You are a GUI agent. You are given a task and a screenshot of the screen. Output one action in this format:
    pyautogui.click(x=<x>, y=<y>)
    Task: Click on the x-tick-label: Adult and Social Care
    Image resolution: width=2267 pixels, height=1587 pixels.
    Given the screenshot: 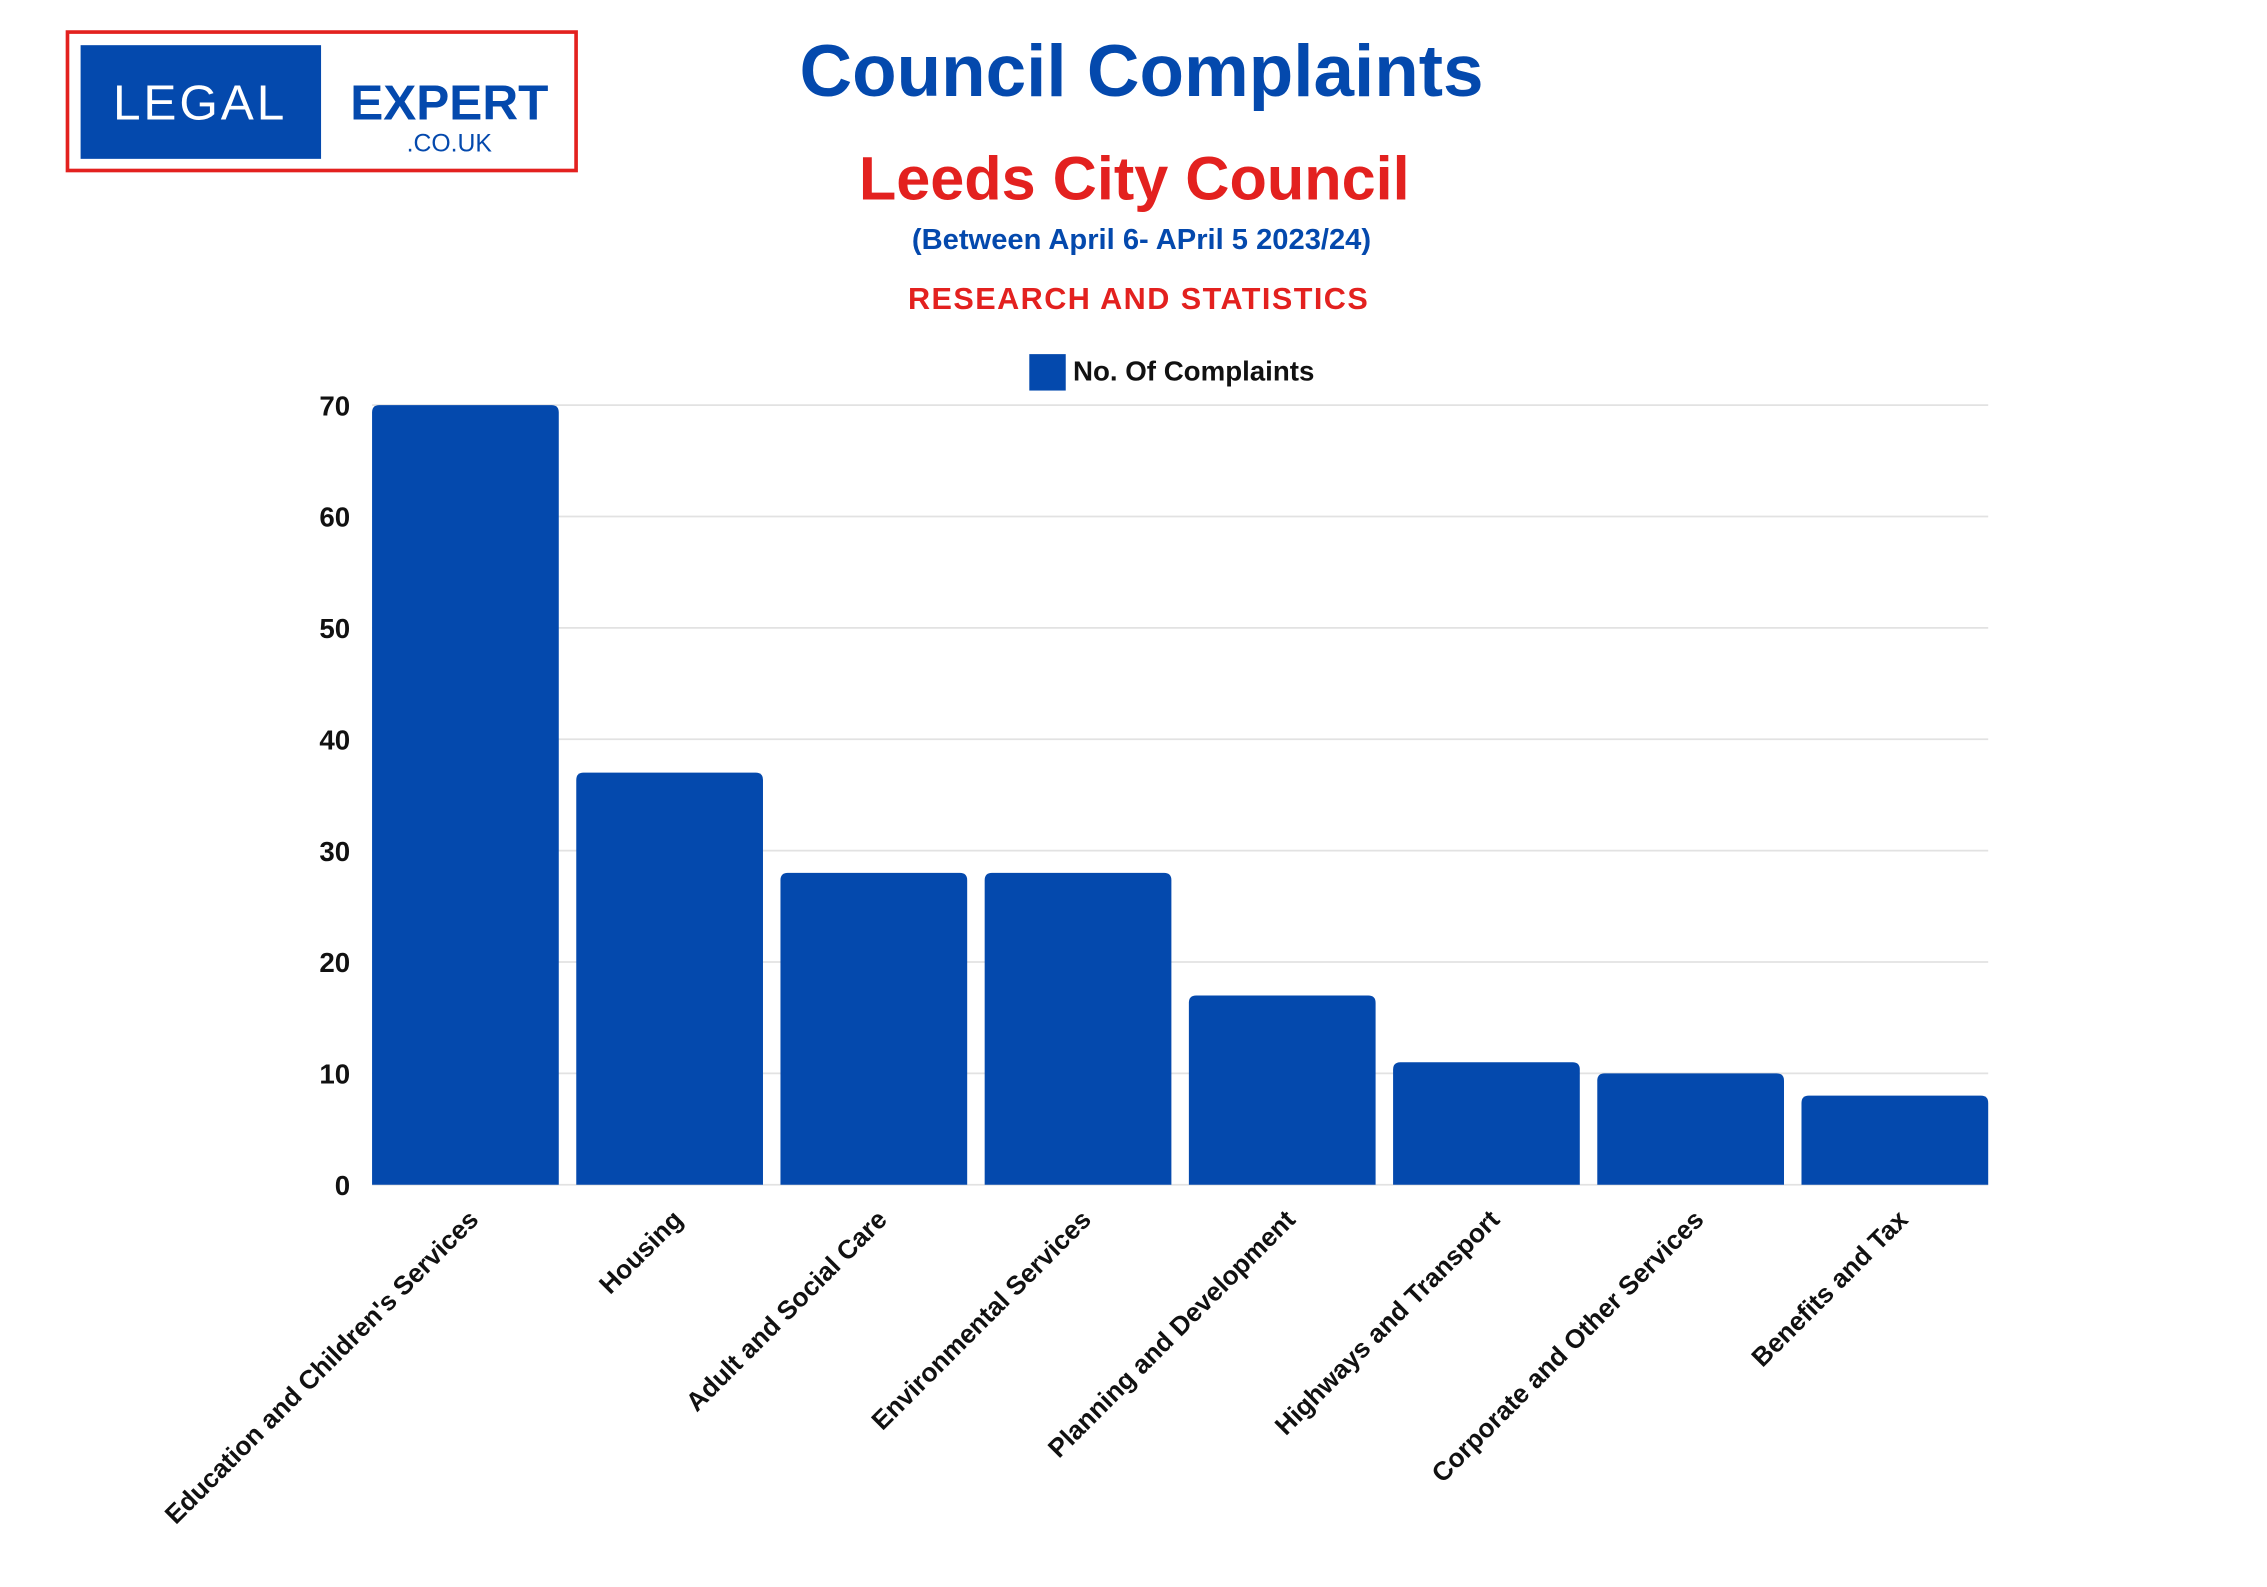 What is the action you would take?
    pyautogui.click(x=786, y=1310)
    